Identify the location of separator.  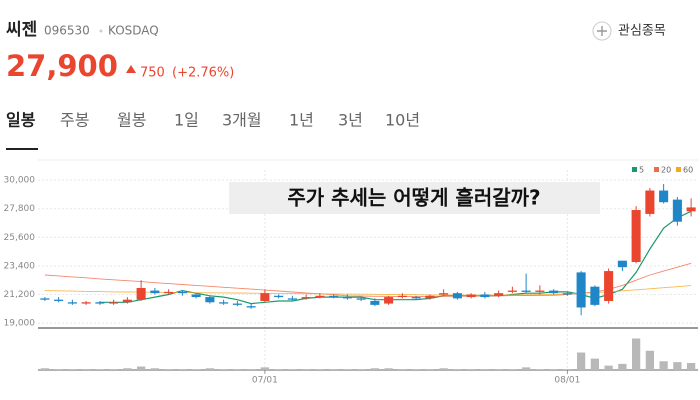
(101, 31).